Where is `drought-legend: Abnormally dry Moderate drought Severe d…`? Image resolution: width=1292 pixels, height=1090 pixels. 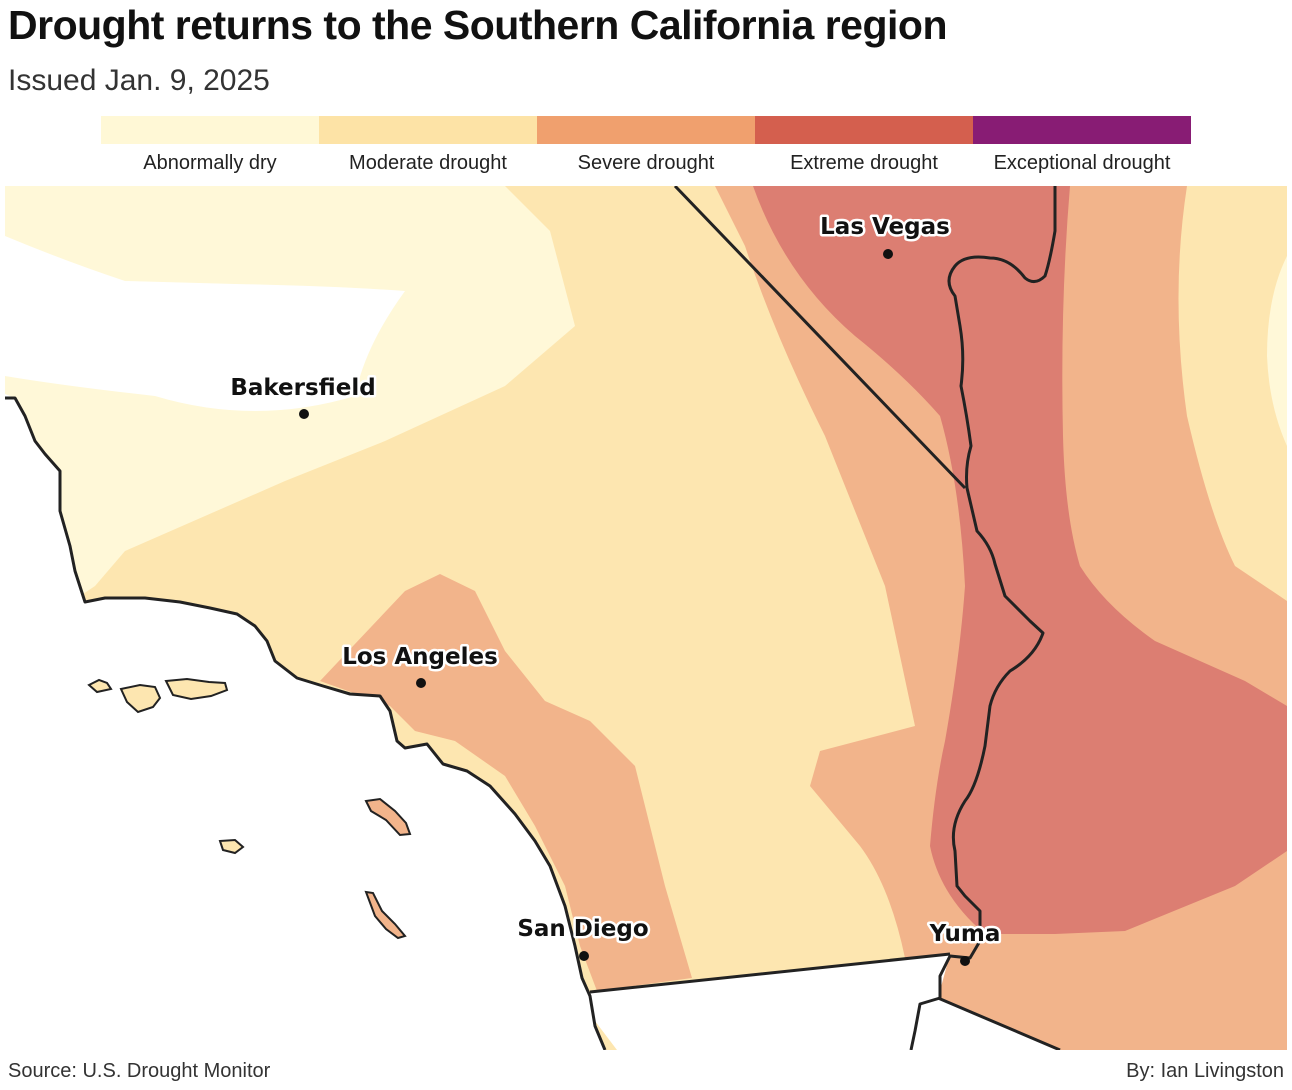
drought-legend: Abnormally dry Moderate drought Severe d… is located at coordinates (646, 146).